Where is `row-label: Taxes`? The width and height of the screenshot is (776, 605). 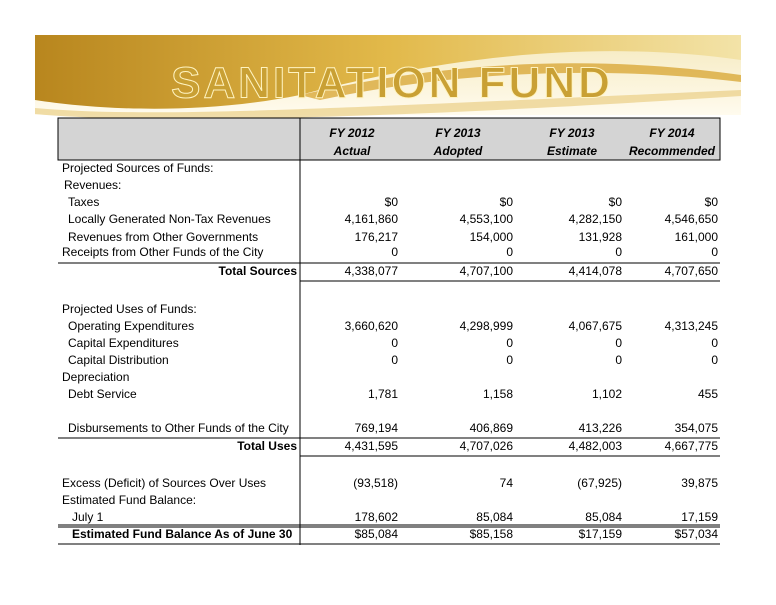 row-label: Taxes is located at coordinates (83, 202).